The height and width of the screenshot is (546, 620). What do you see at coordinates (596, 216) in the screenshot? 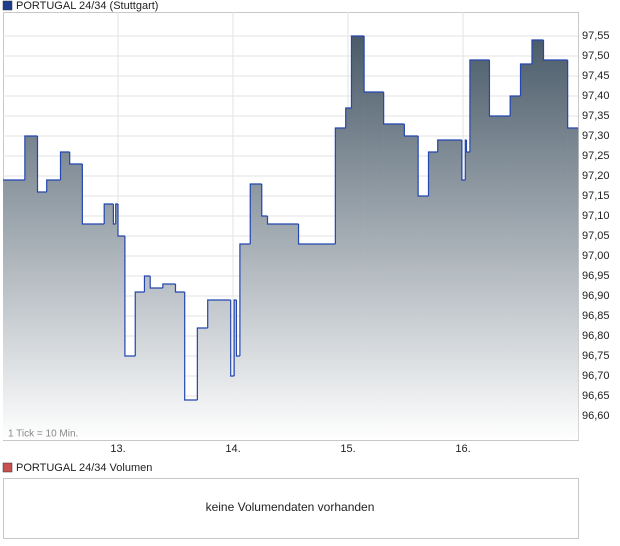
I see `y-tick-label: 97,10` at bounding box center [596, 216].